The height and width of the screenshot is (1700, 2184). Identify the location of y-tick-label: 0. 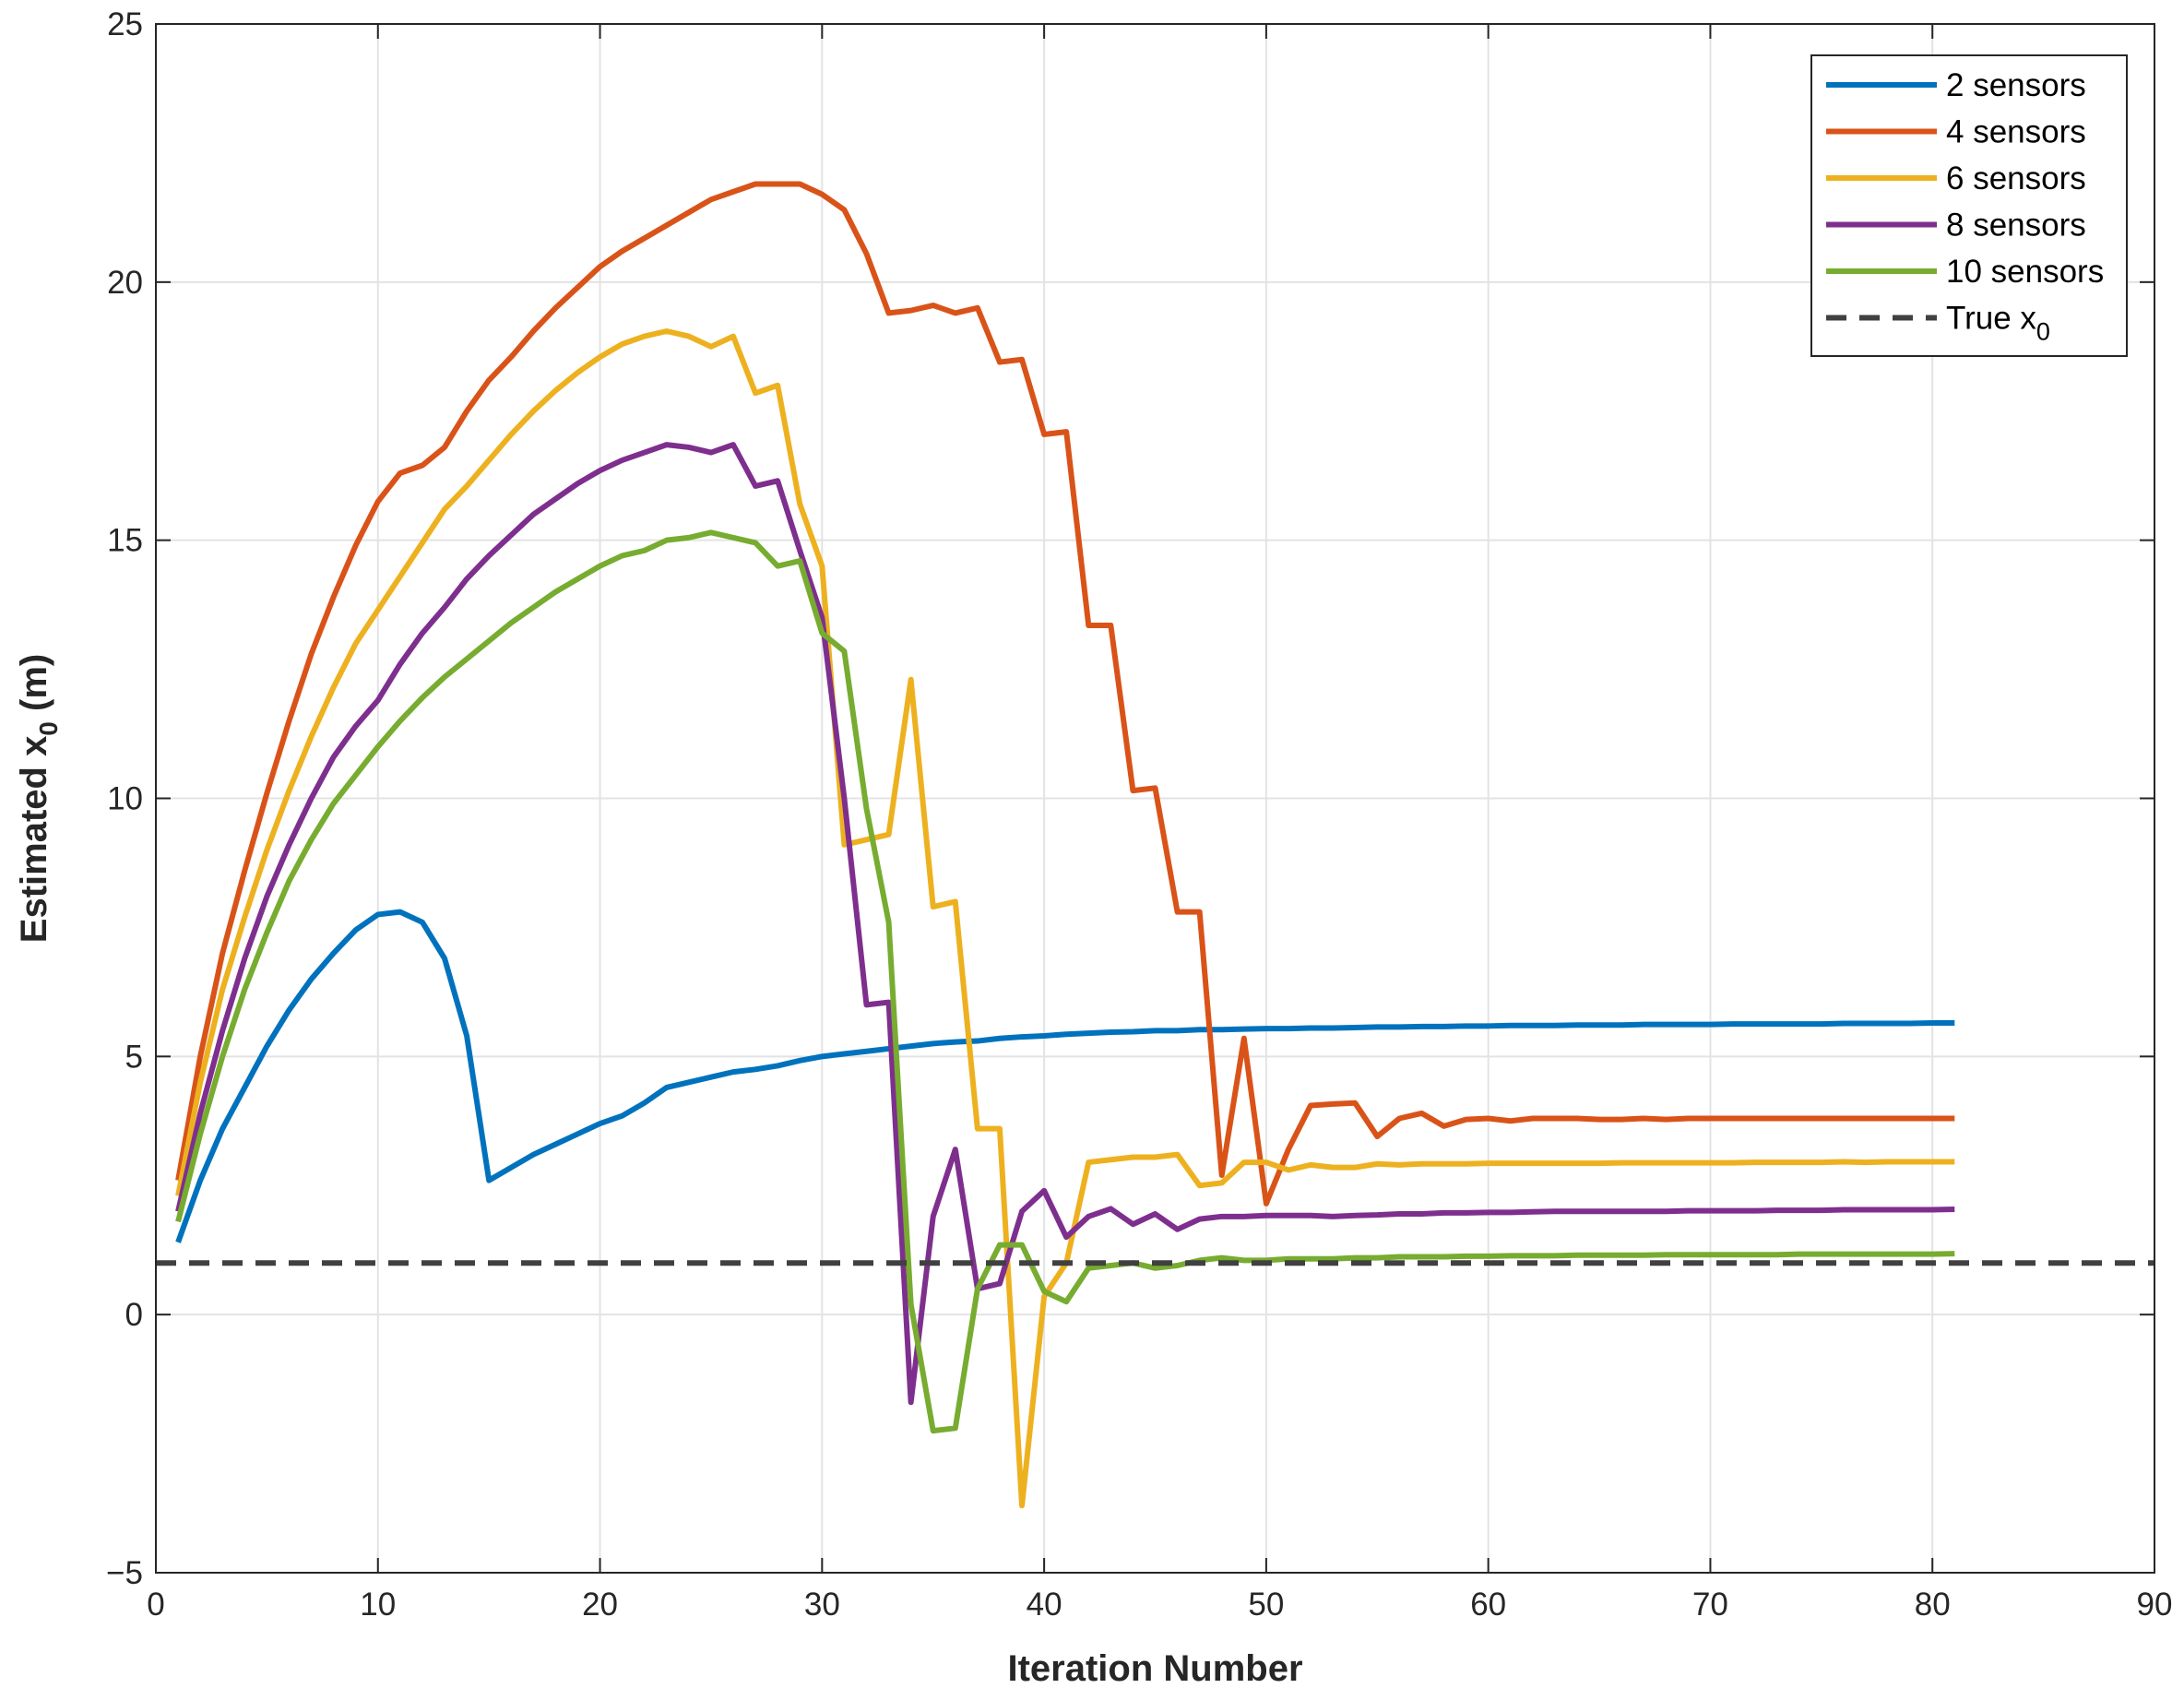
(134, 1315).